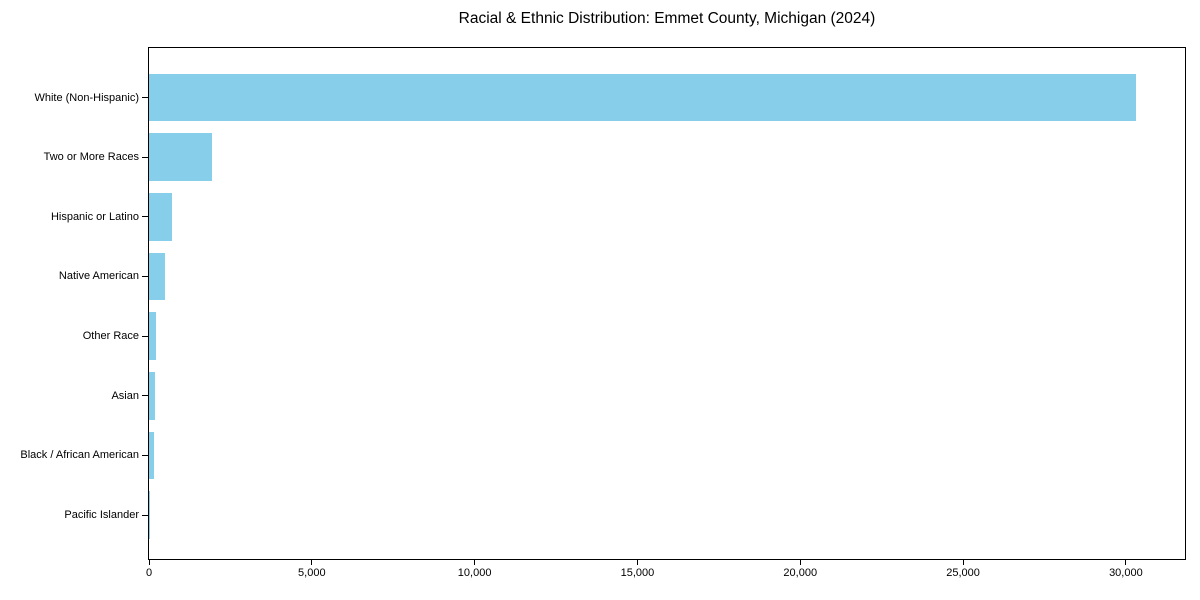  I want to click on x-axis-tick-label: 25,000, so click(963, 573).